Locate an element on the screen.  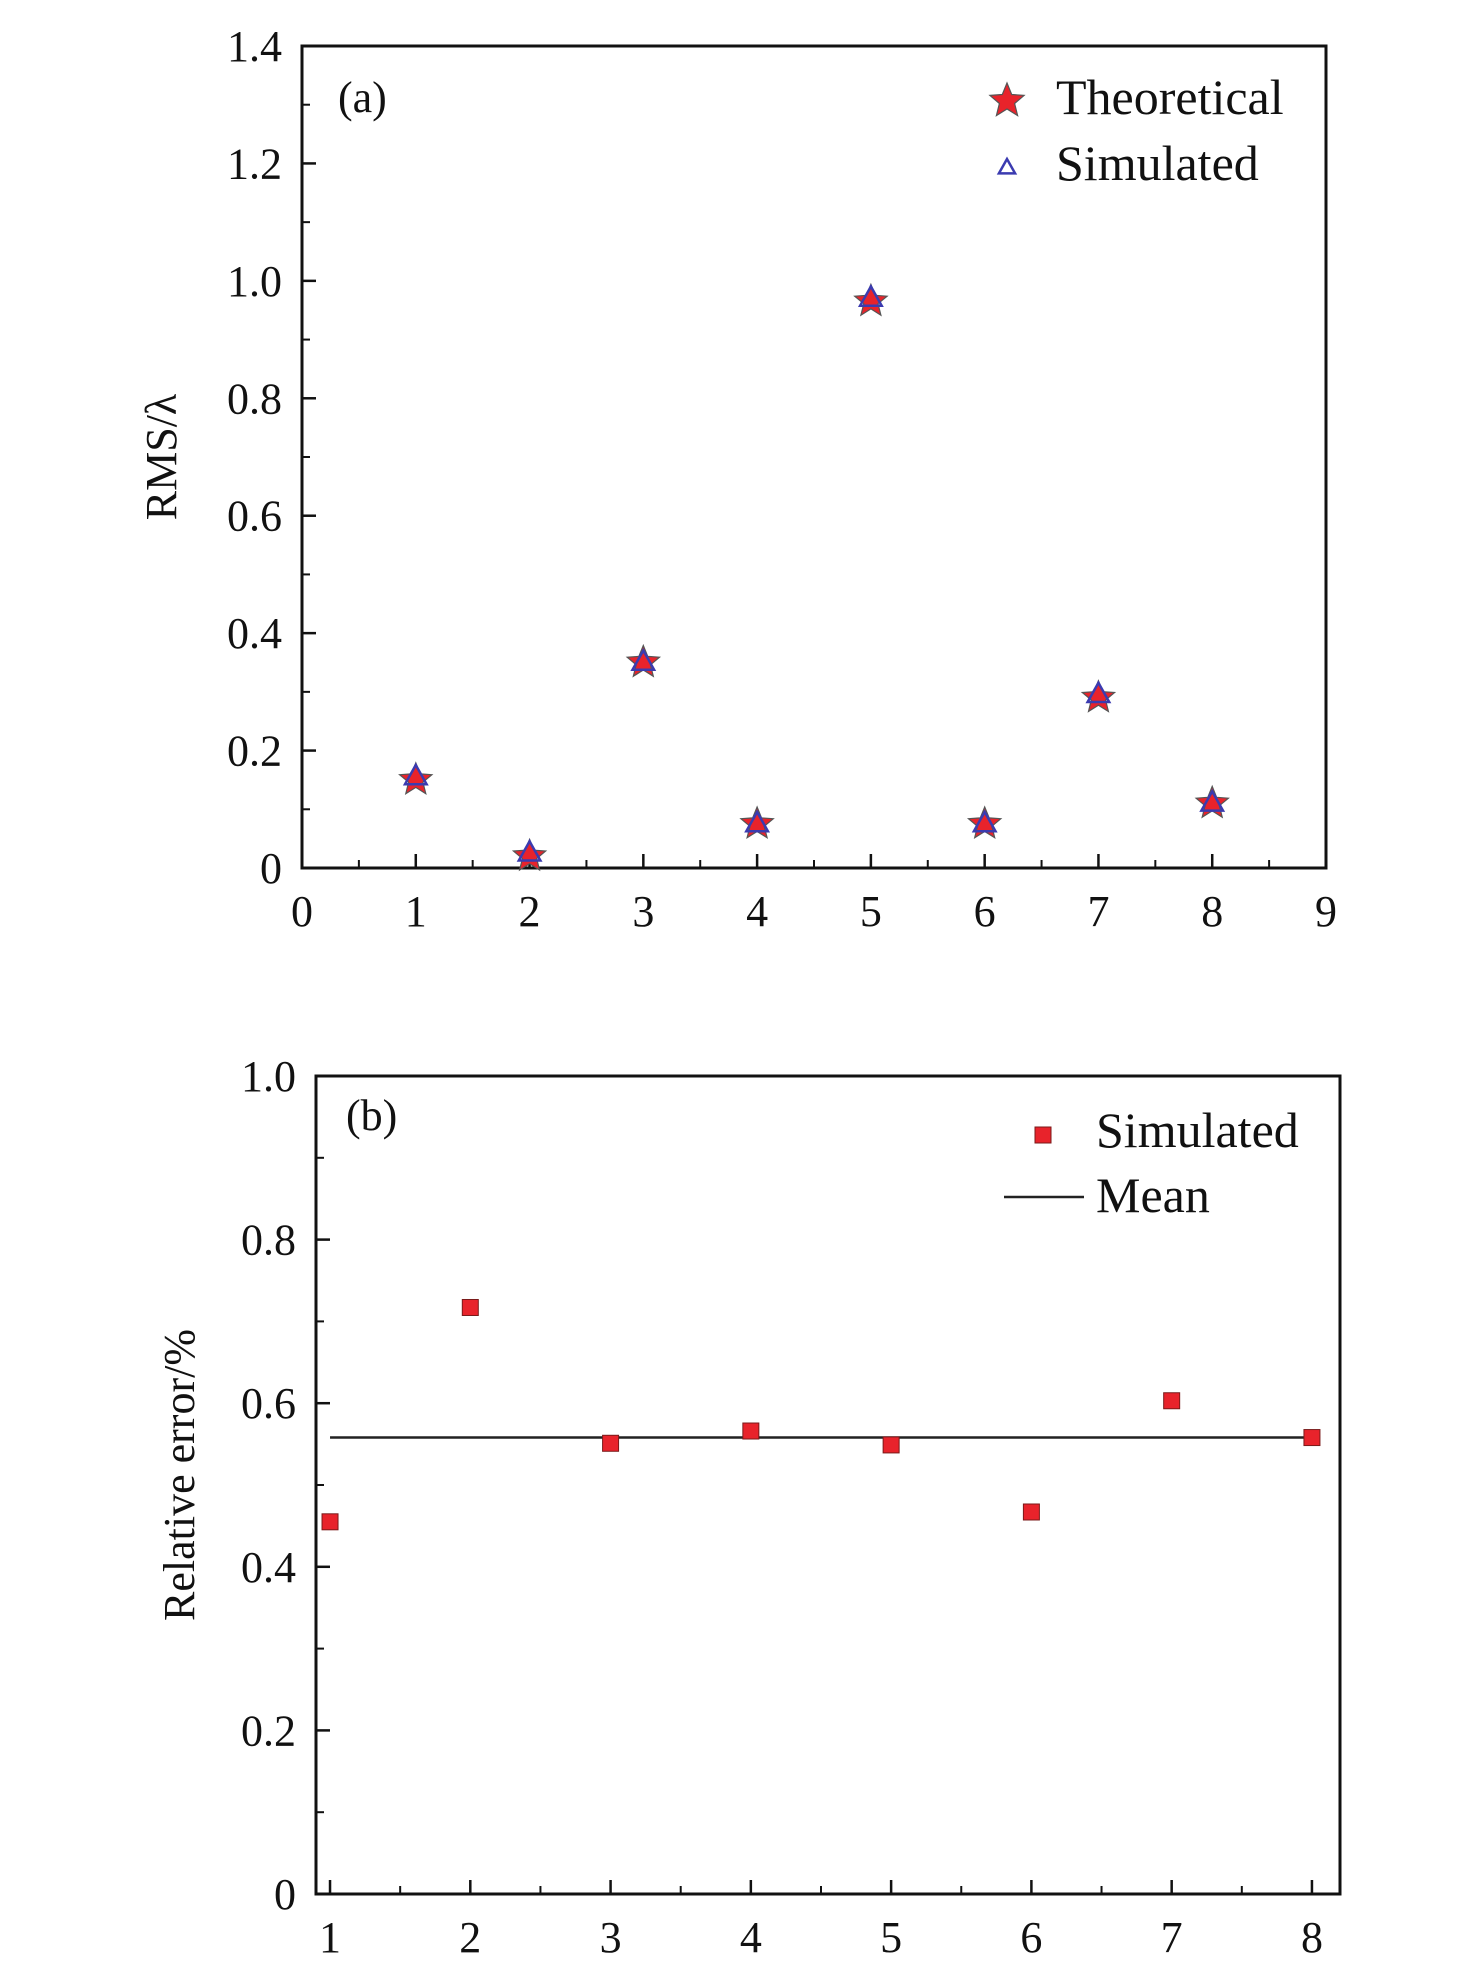
legend-simulated-label: Simulated is located at coordinates (1157, 163).